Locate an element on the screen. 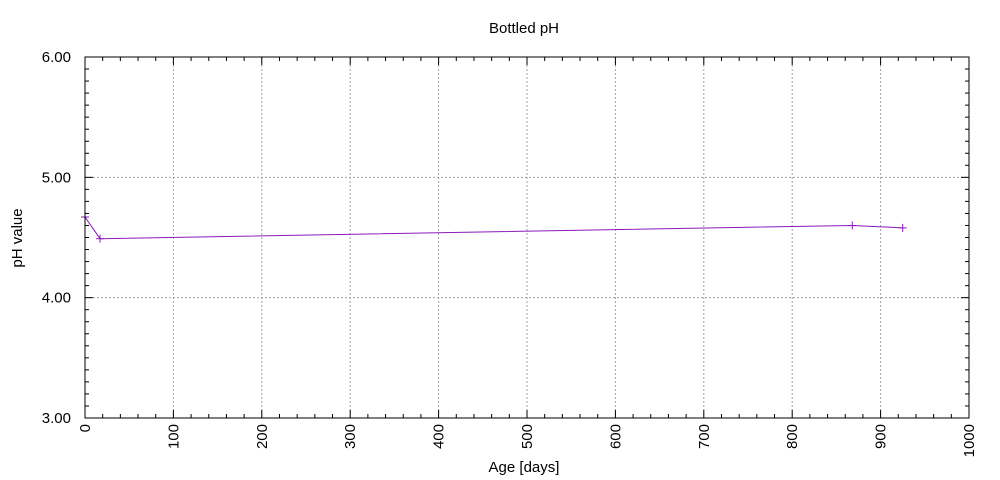 This screenshot has height=480, width=1000. series-line is located at coordinates (493, 228).